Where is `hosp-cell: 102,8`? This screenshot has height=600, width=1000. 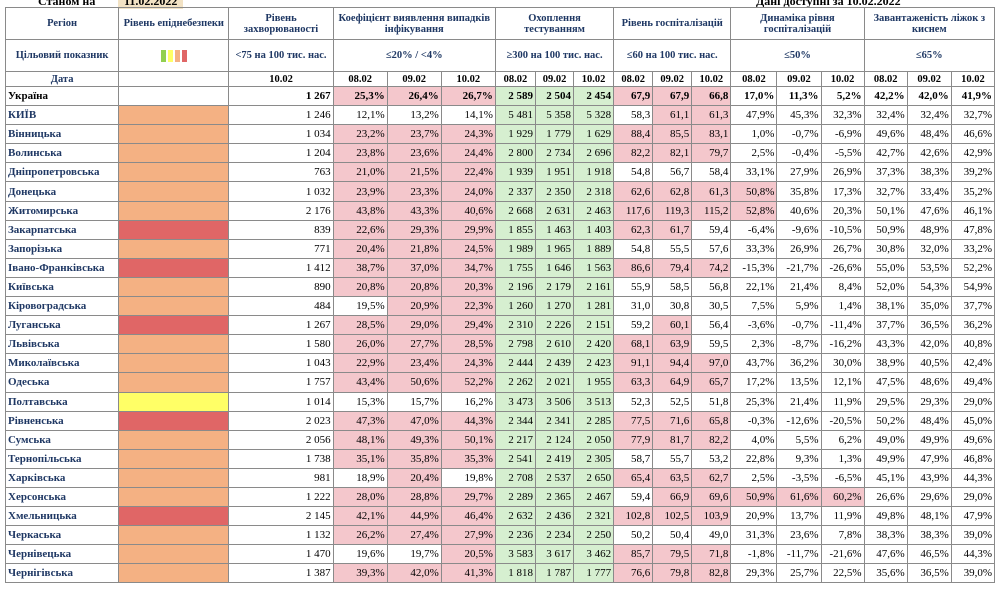 hosp-cell: 102,8 is located at coordinates (633, 516).